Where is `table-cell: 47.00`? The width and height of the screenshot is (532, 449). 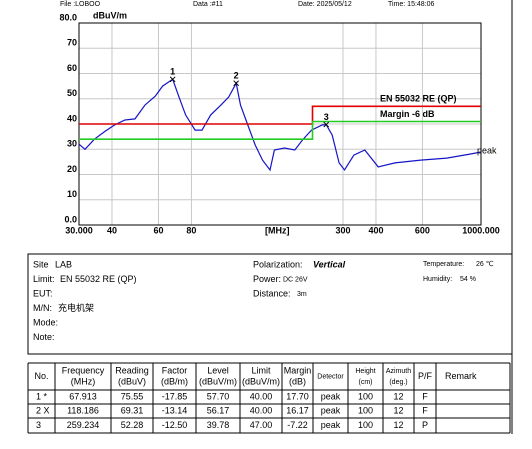
table-cell: 47.00 is located at coordinates (261, 425).